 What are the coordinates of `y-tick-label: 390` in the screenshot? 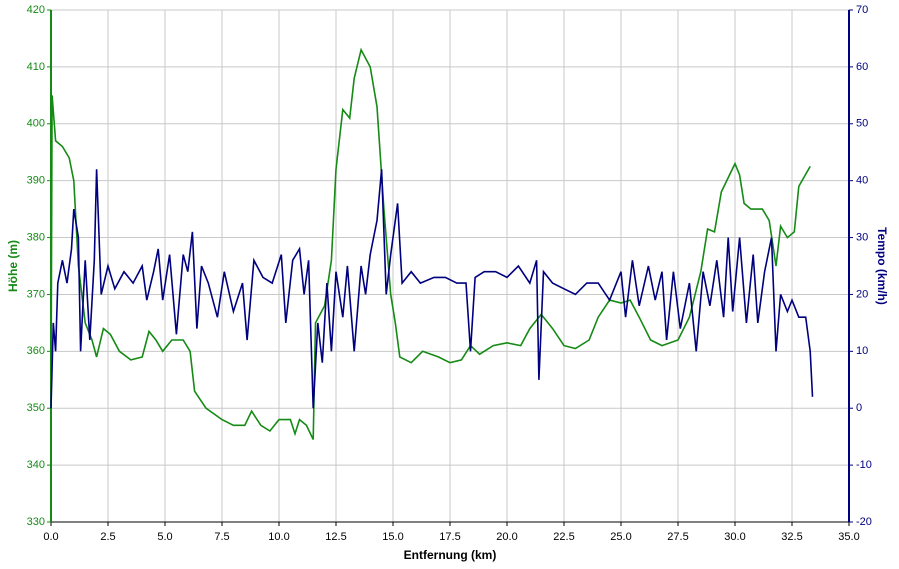 It's located at (36, 181).